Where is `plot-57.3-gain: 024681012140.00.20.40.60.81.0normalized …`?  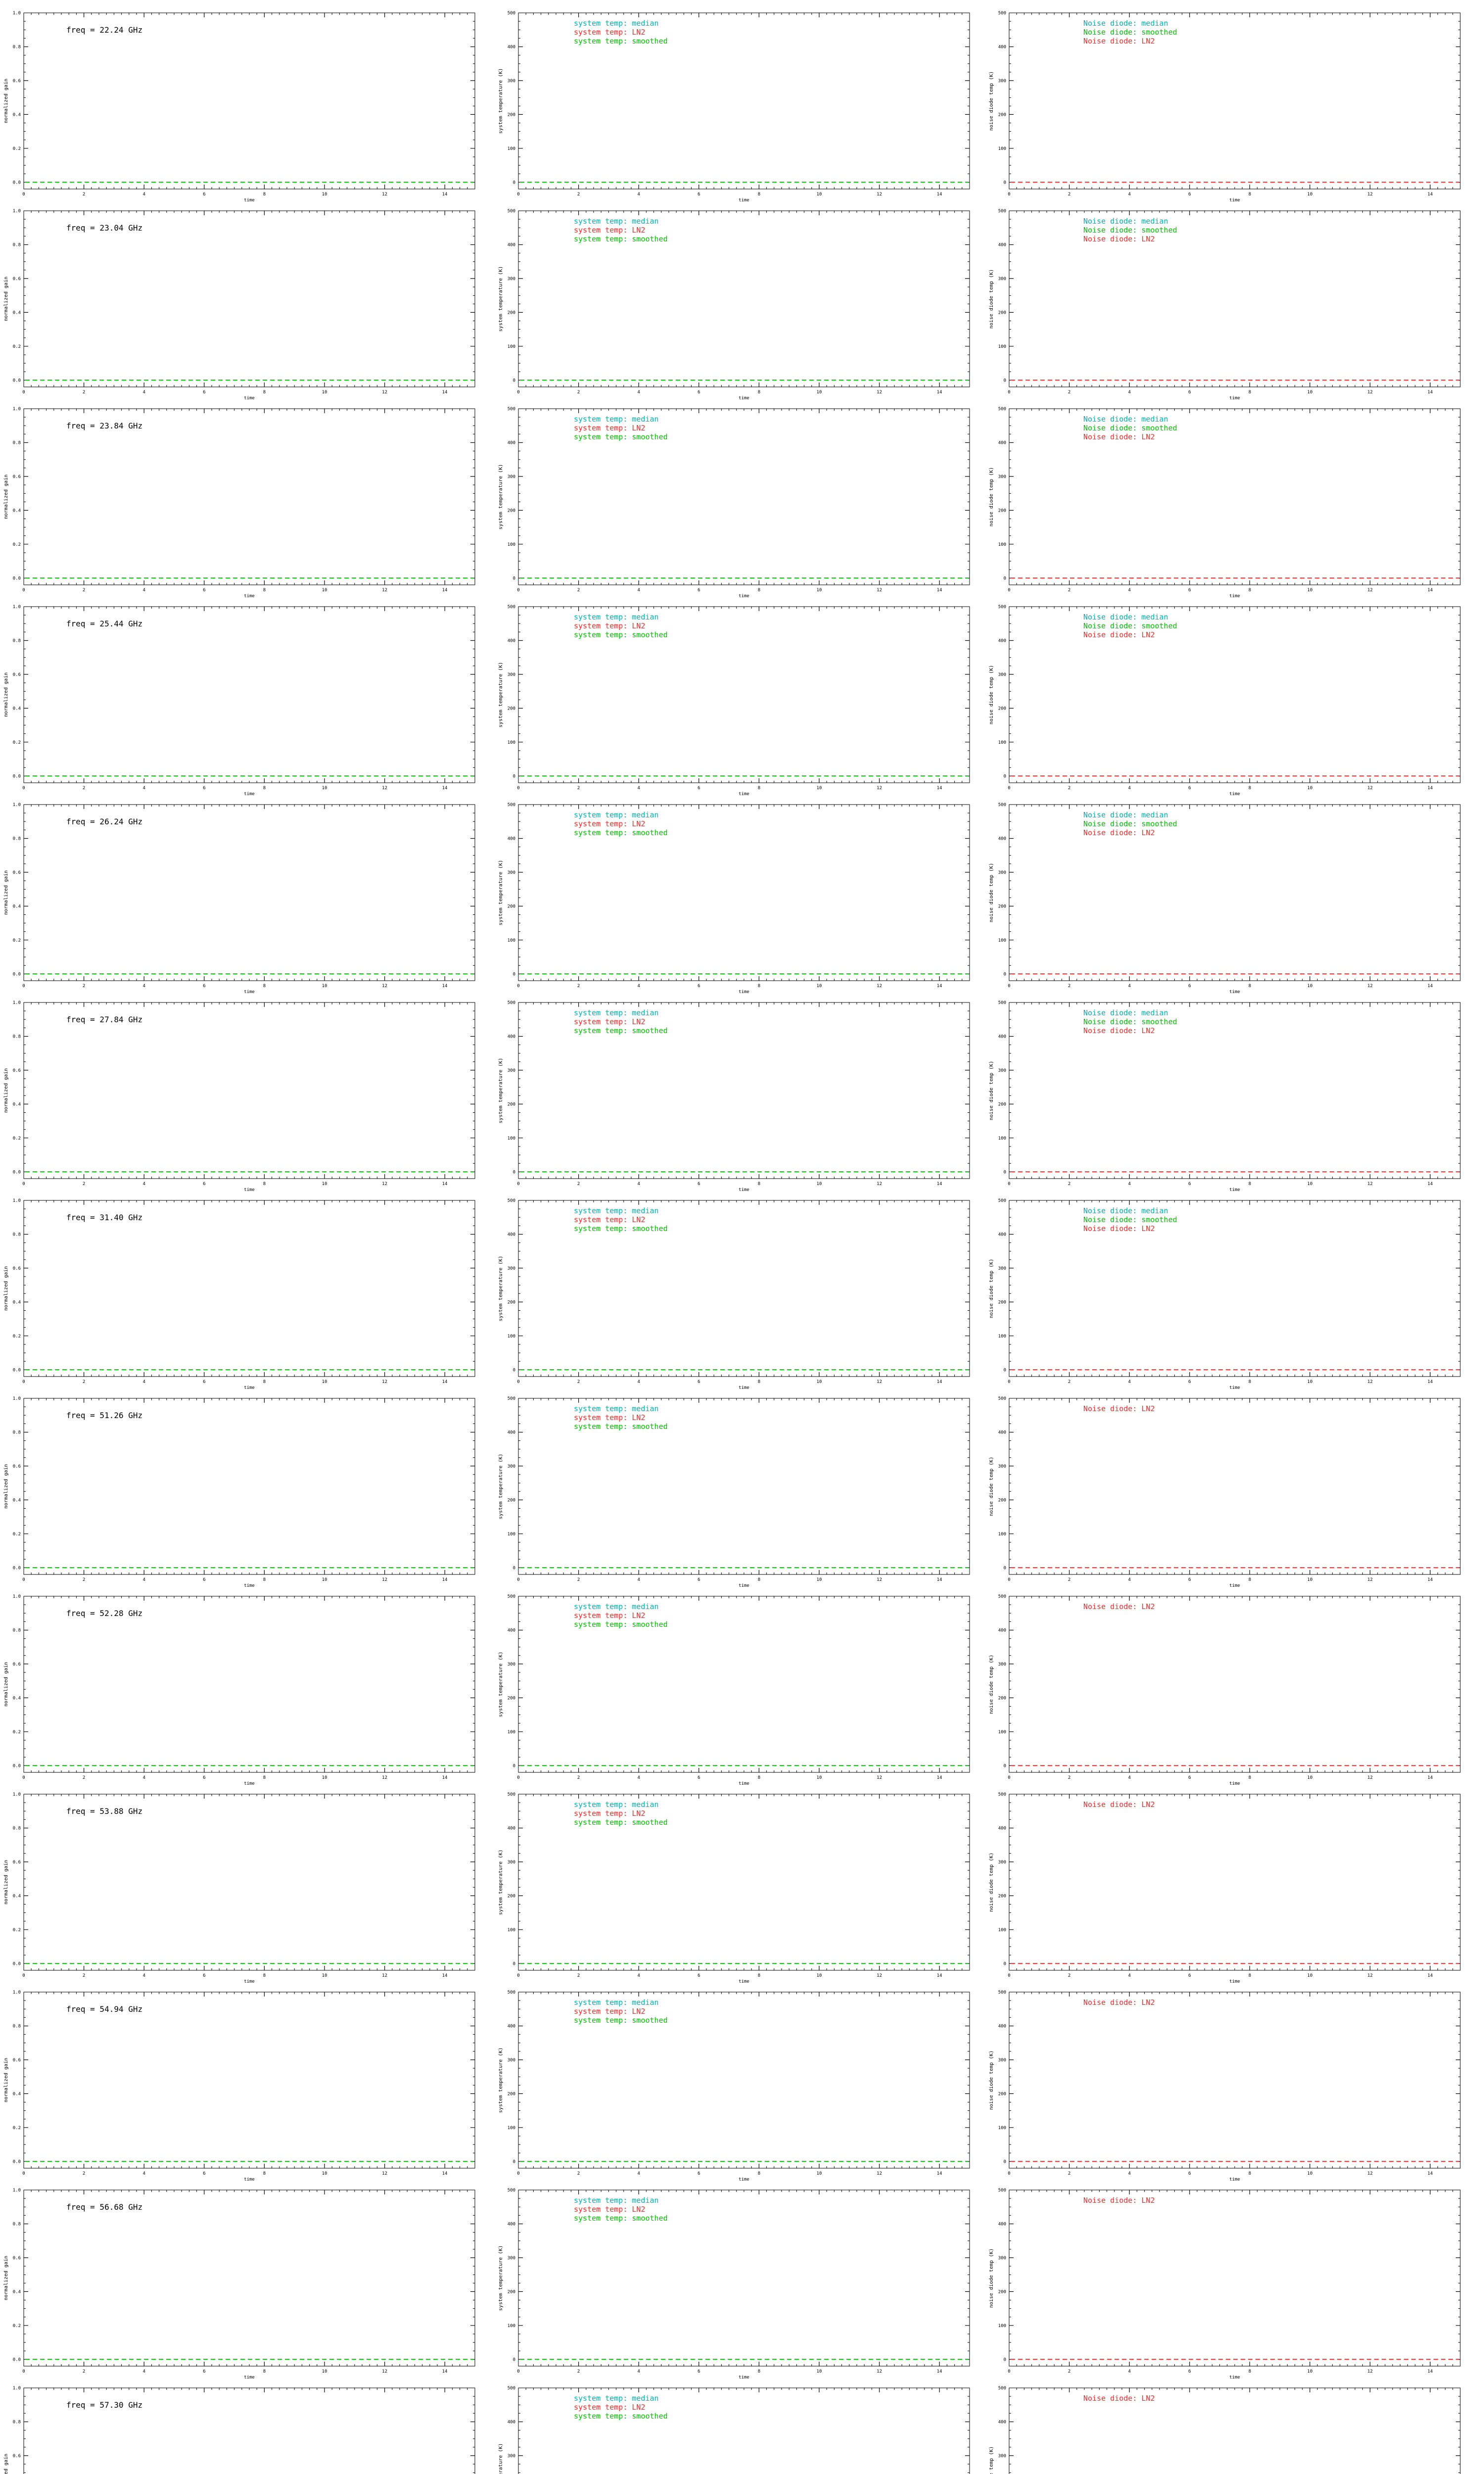 plot-57.3-gain: 024681012140.00.20.40.60.81.0normalized … is located at coordinates (239, 2430).